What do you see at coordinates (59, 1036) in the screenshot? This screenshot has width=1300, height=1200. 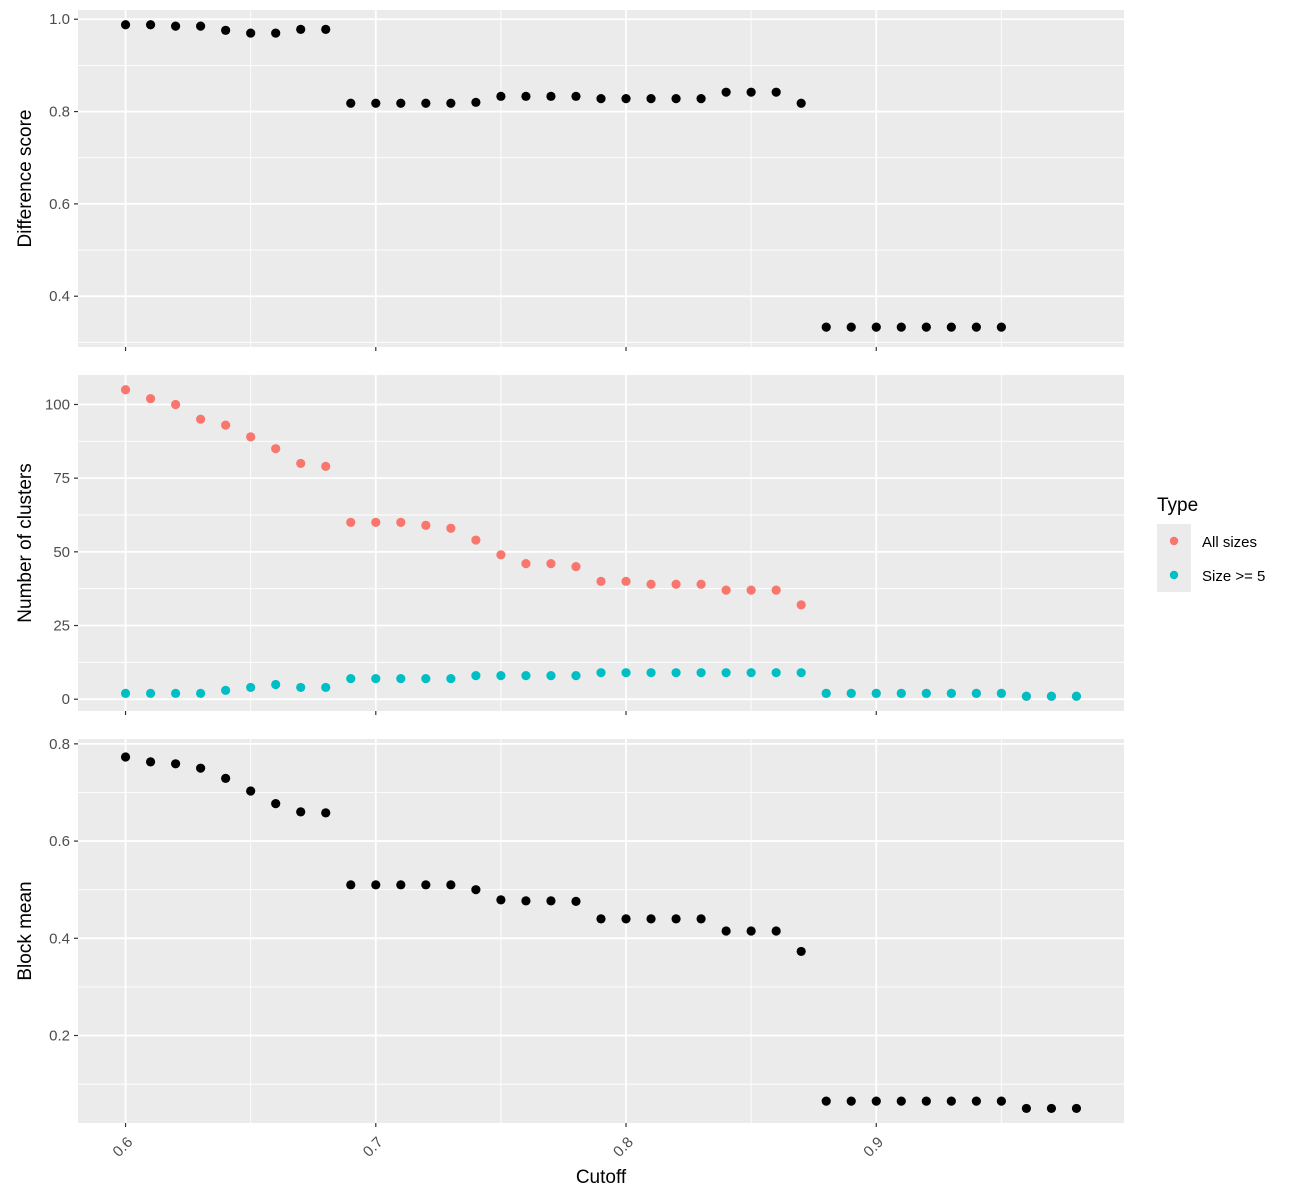 I see `y-tick-label: 0.2` at bounding box center [59, 1036].